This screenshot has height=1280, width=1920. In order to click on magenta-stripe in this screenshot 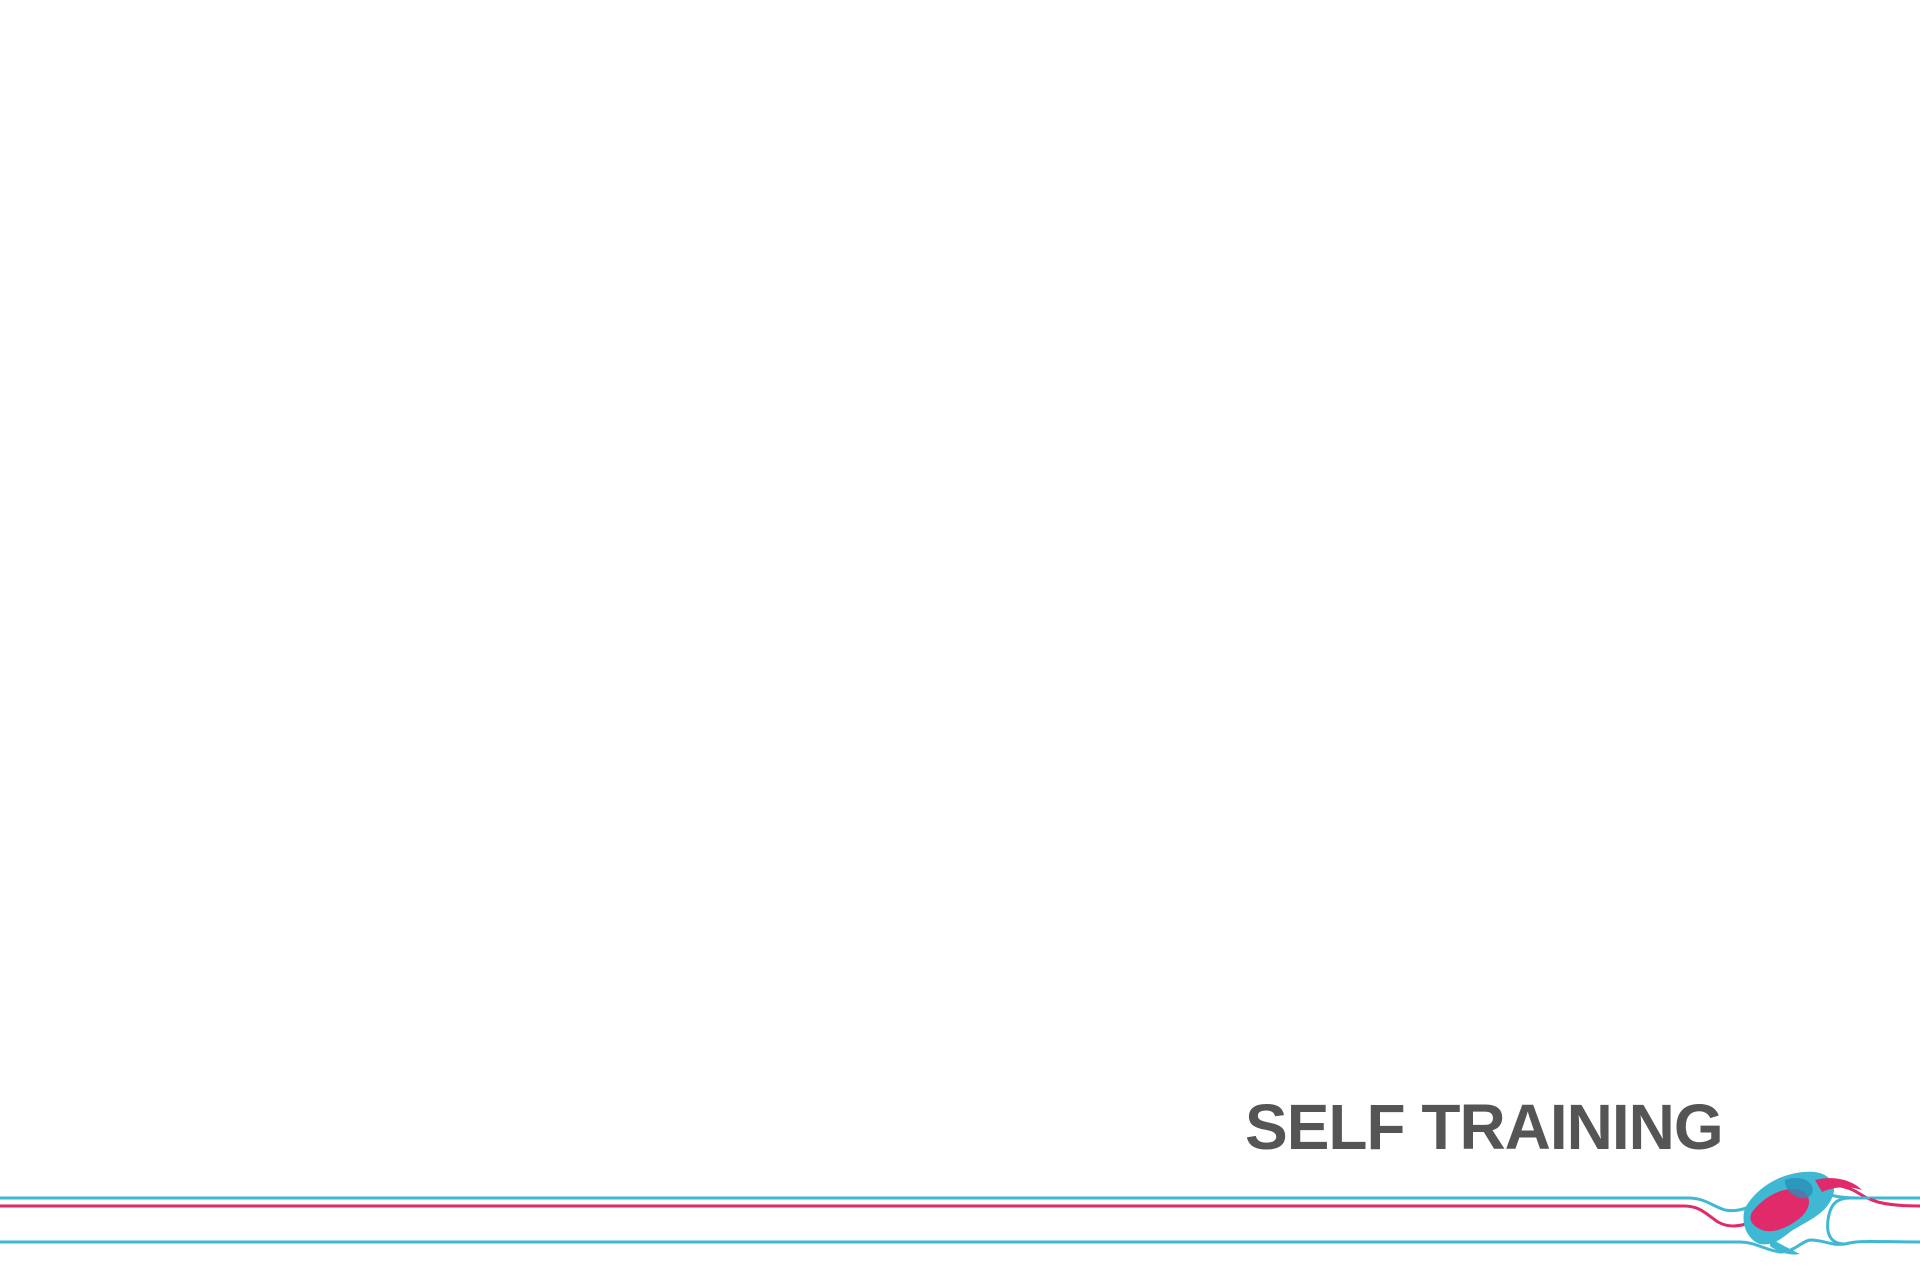, I will do `click(960, 1205)`.